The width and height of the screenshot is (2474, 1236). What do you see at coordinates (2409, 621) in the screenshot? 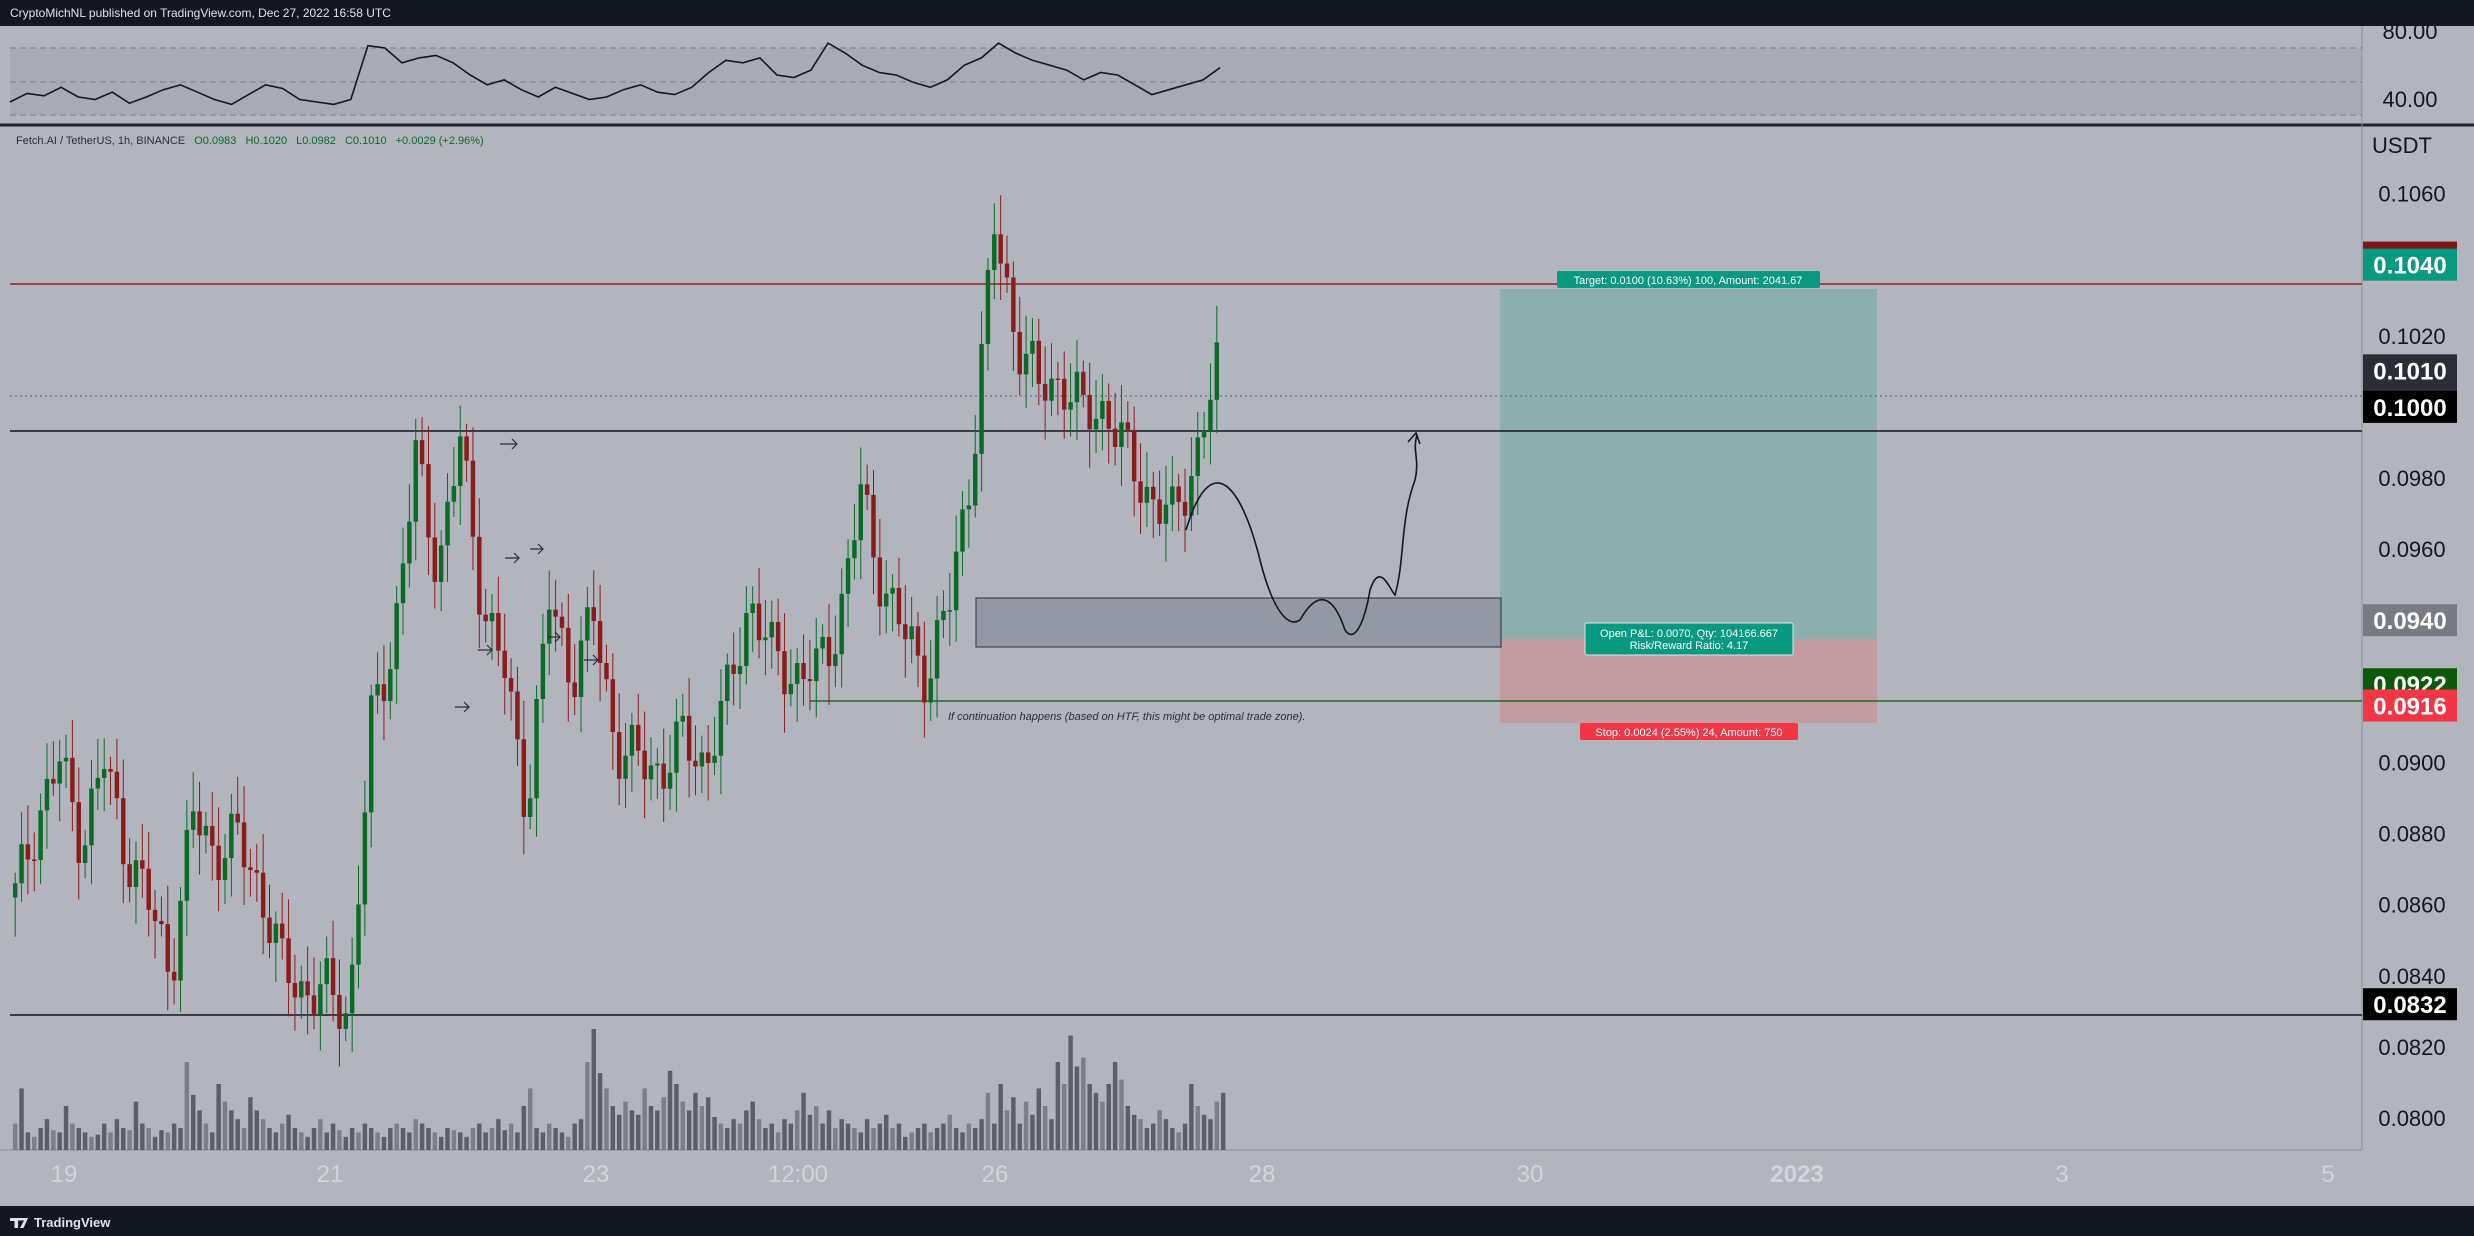
I see `price-level-label: 0.0940` at bounding box center [2409, 621].